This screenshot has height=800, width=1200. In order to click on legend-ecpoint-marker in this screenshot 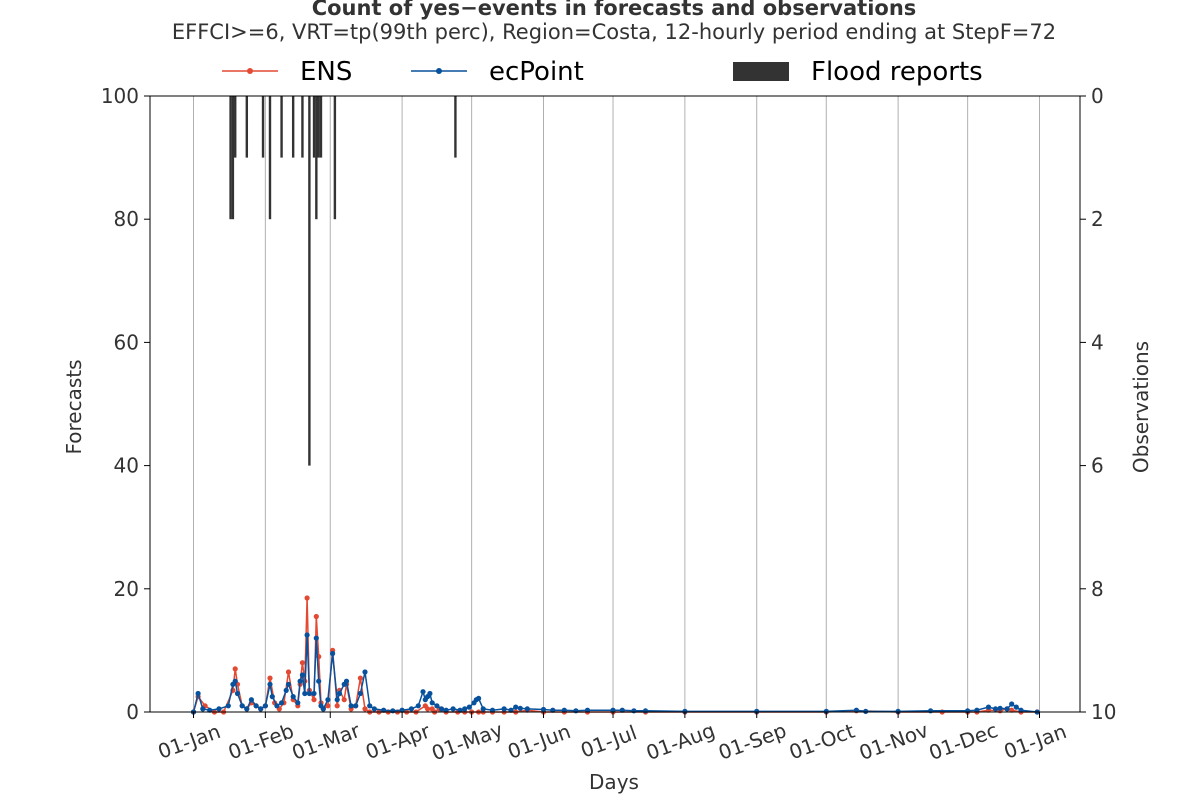, I will do `click(439, 71)`.